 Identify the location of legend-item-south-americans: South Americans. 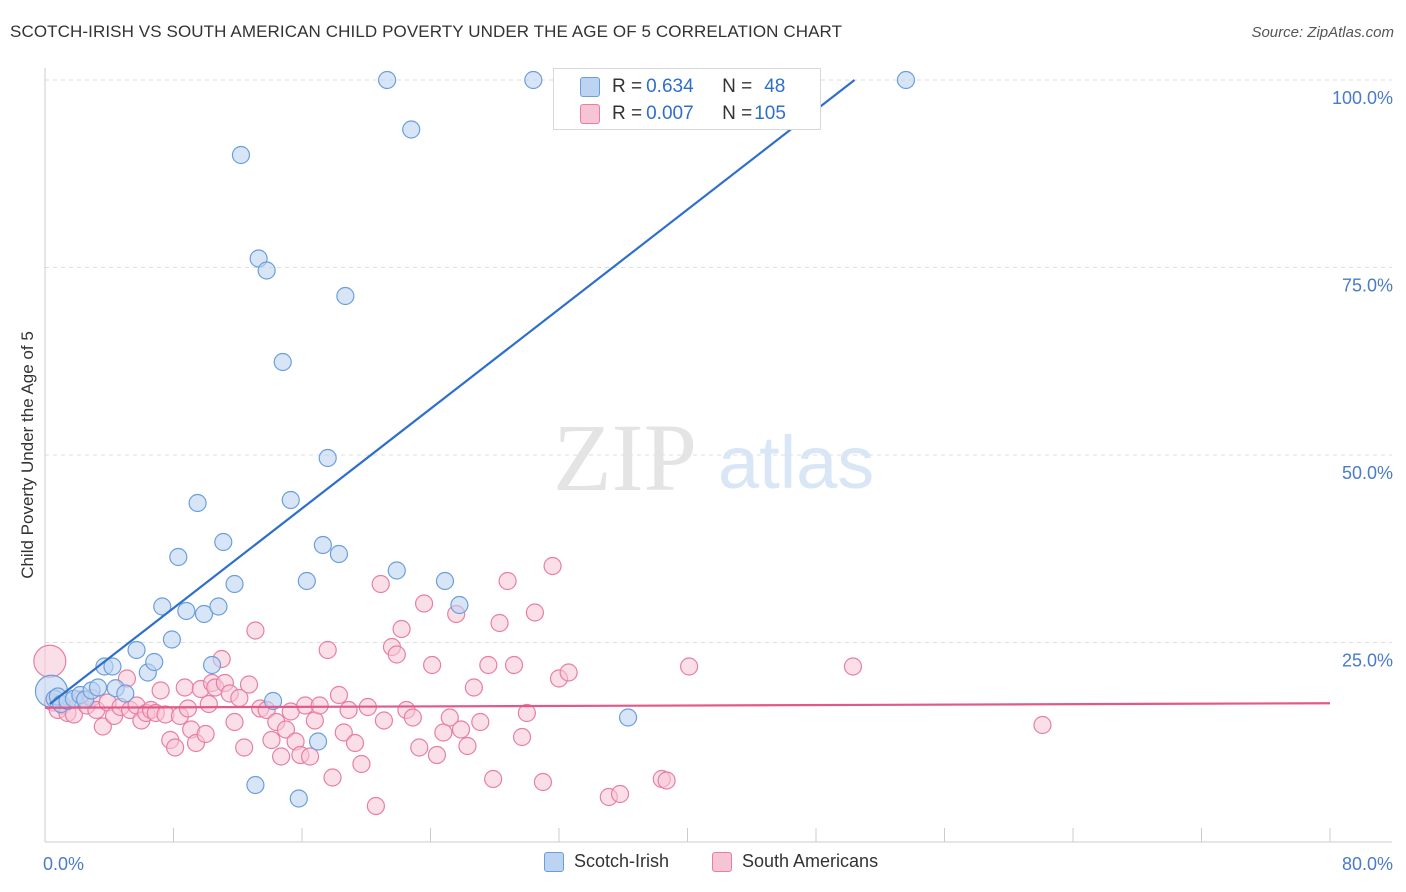
(795, 861).